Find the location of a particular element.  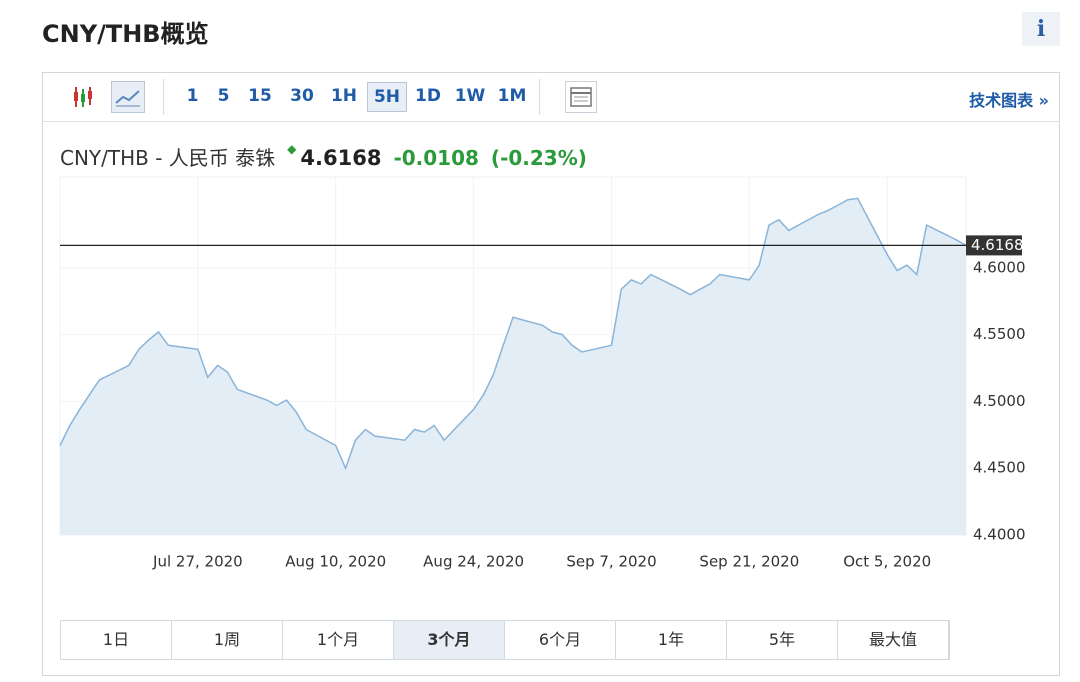

interval-button: 5 is located at coordinates (223, 96).